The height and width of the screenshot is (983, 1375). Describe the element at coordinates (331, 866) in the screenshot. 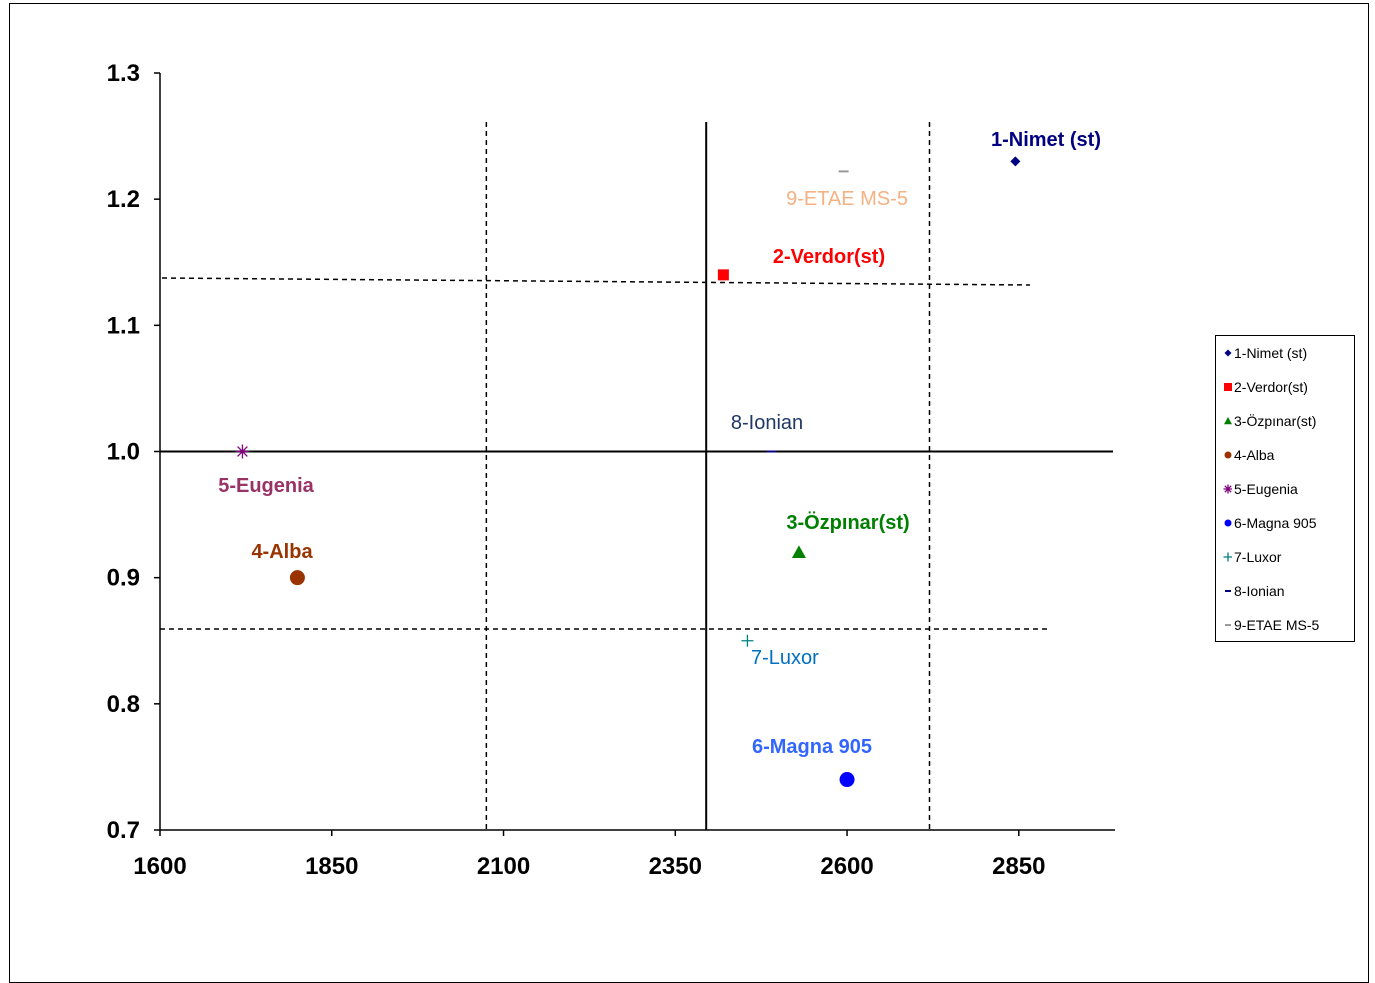

I see `x-tick-label: 1850` at that location.